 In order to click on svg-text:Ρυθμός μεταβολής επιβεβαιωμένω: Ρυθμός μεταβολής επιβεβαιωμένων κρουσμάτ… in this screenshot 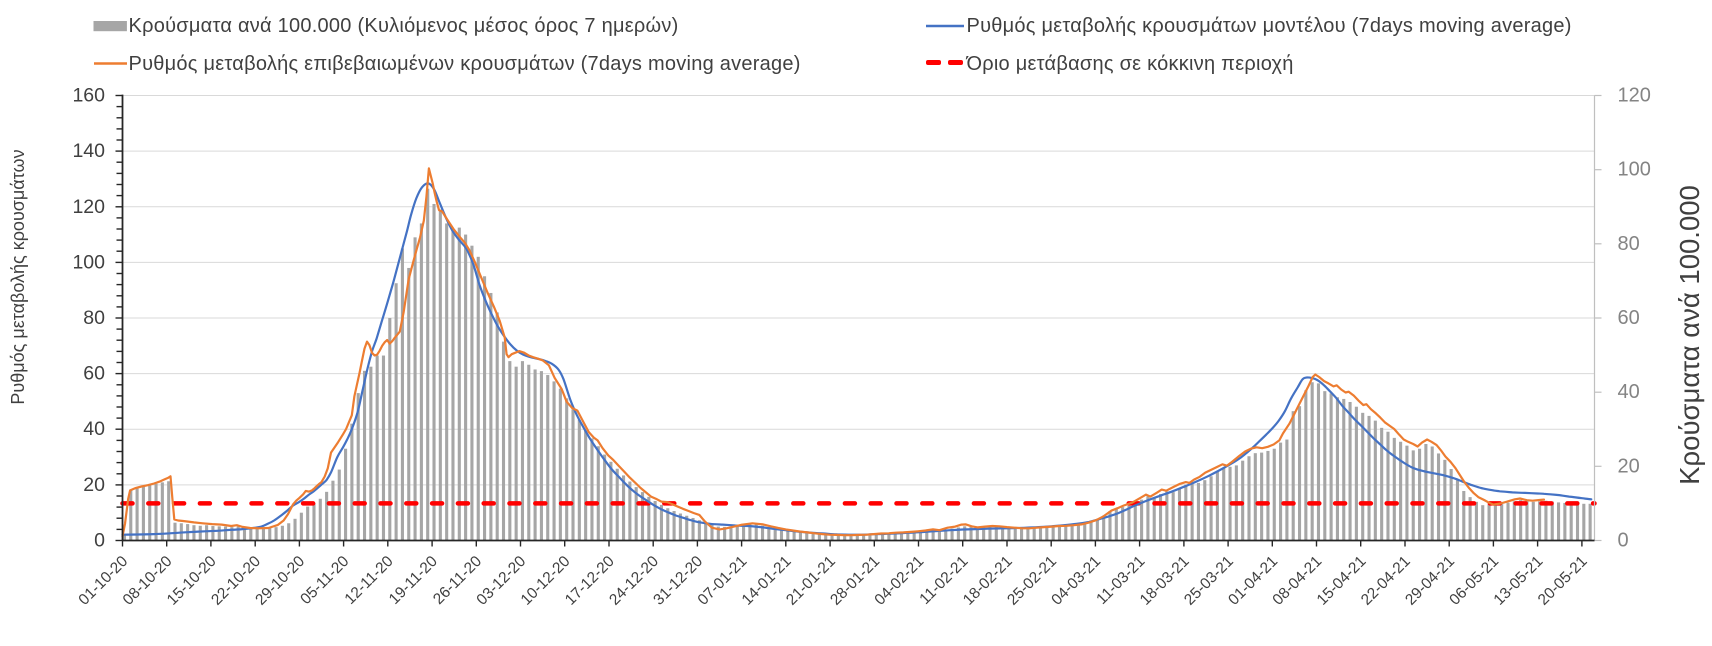, I will do `click(465, 64)`.